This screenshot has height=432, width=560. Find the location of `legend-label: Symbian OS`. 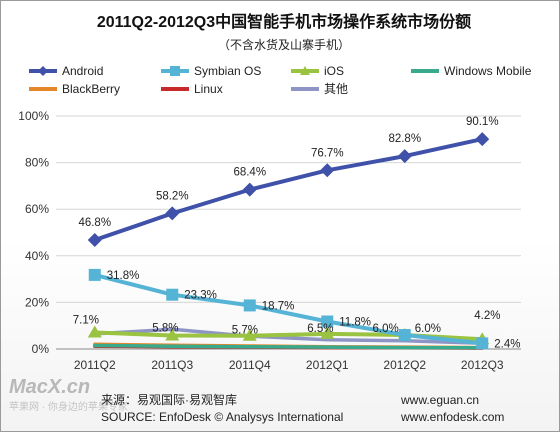

legend-label: Symbian OS is located at coordinates (227, 71).